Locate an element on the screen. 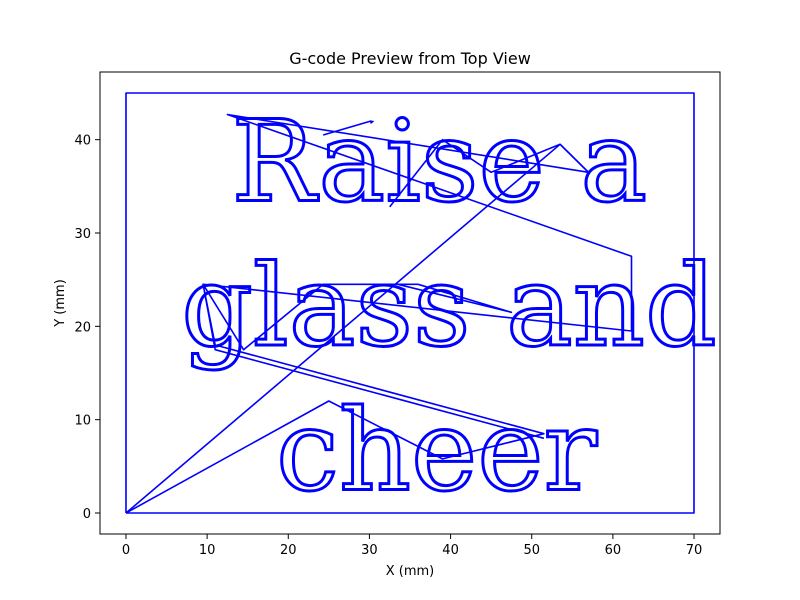 The image size is (800, 600). y-tick-label: 30 is located at coordinates (82, 234).